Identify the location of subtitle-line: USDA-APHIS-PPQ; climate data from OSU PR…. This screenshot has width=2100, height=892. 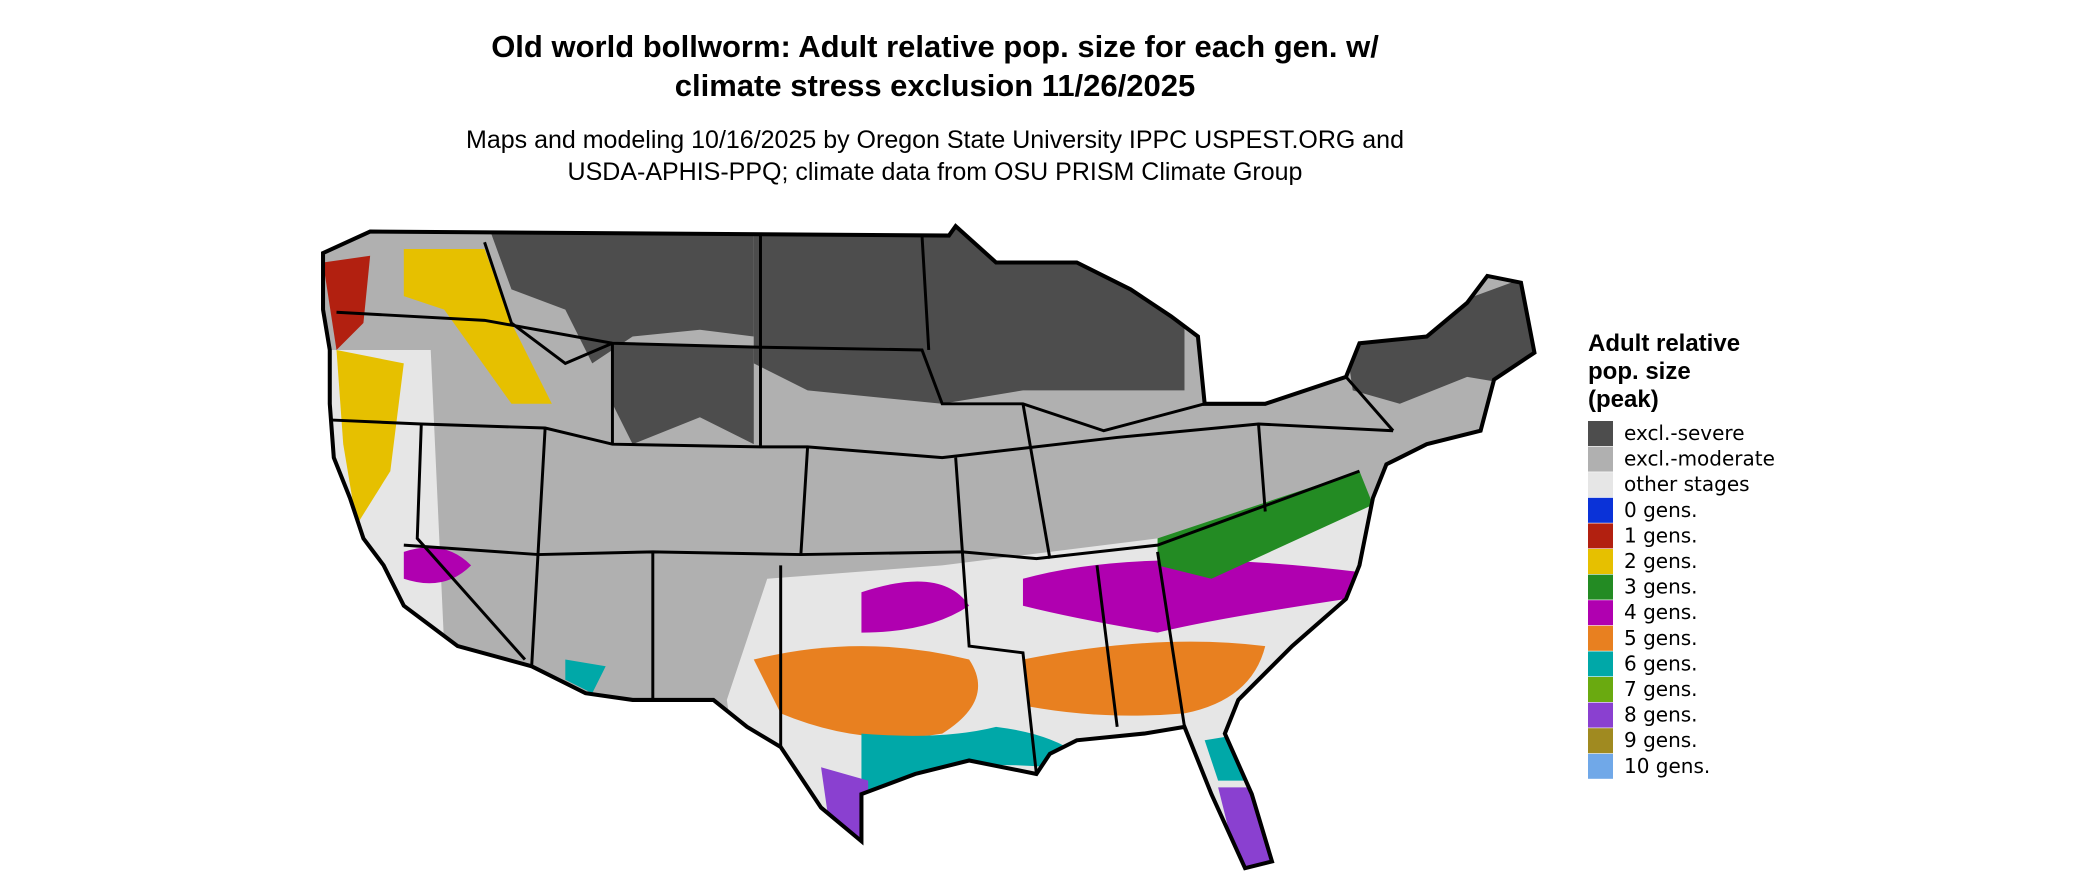
(935, 172).